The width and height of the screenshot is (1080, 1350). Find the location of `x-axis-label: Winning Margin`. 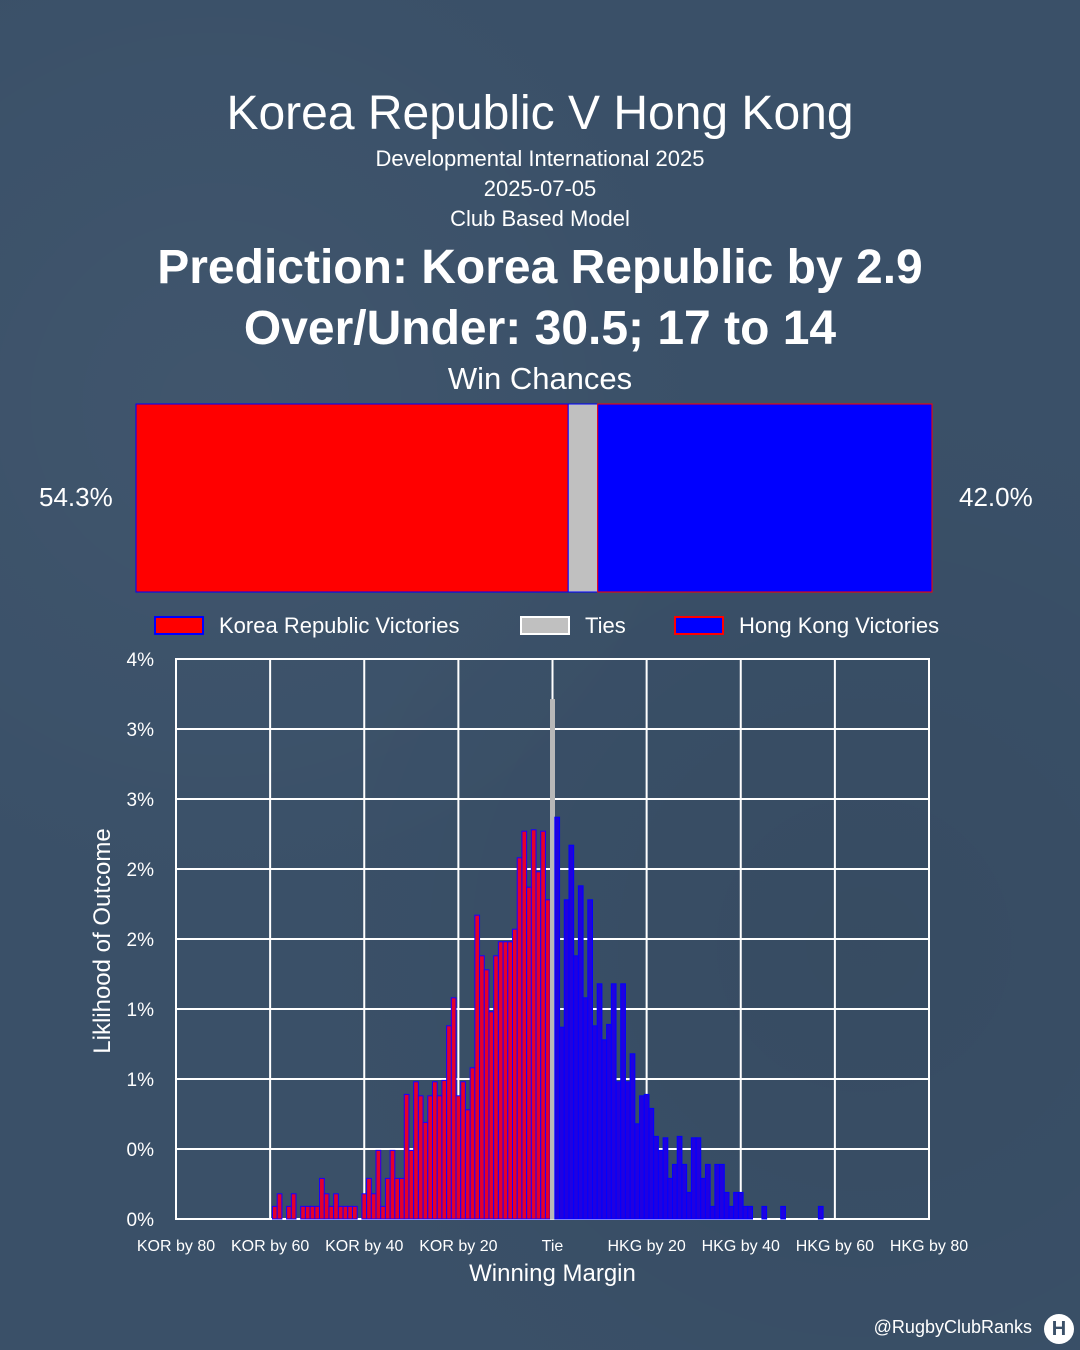

x-axis-label: Winning Margin is located at coordinates (552, 1273).